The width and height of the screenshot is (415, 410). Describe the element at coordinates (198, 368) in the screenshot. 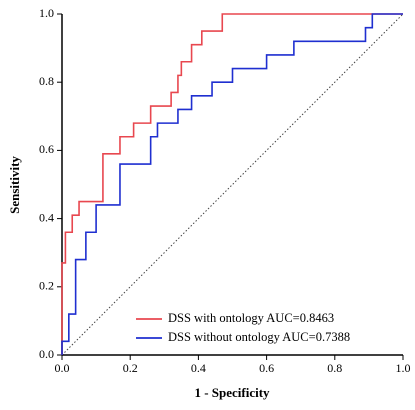

I see `x-tick-label: 0.4` at that location.